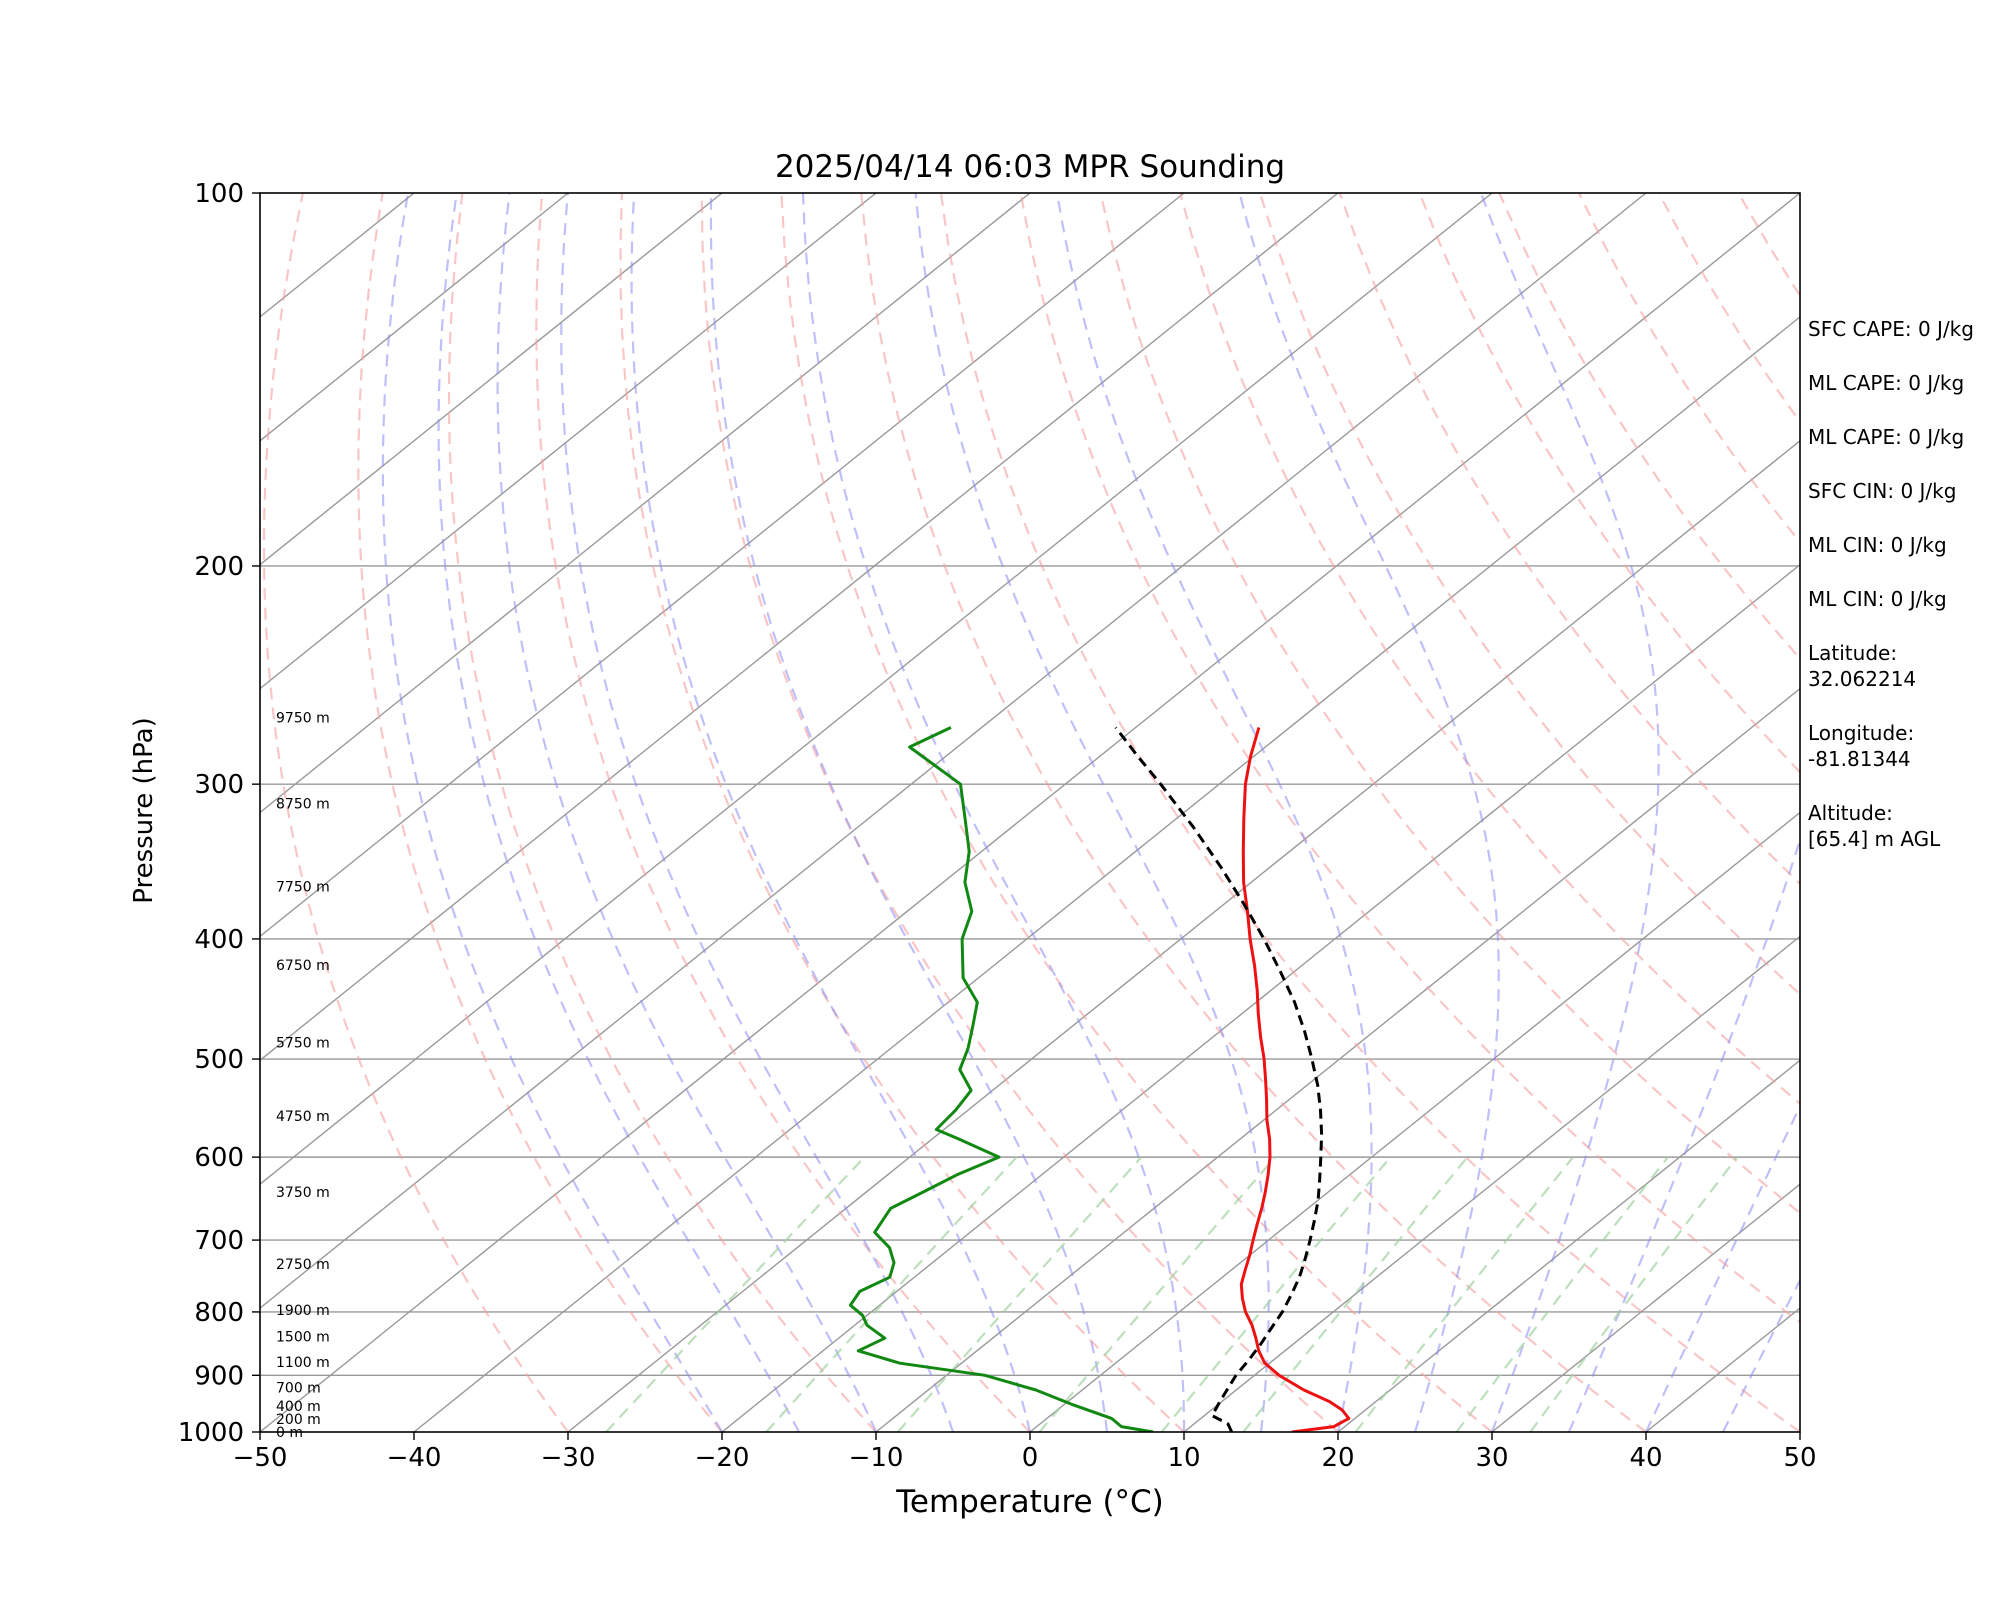  Describe the element at coordinates (1862, 679) in the screenshot. I see `sounding-index-value: 32.062214` at that location.